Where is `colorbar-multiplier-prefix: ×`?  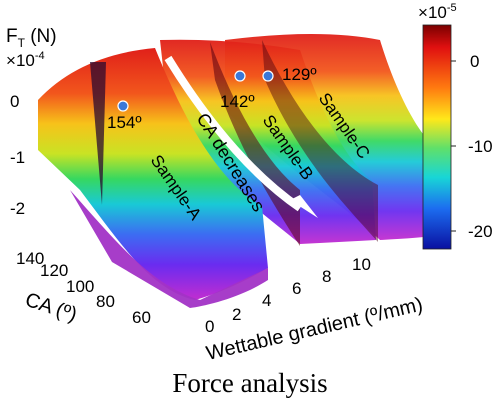 colorbar-multiplier-prefix: × is located at coordinates (423, 12).